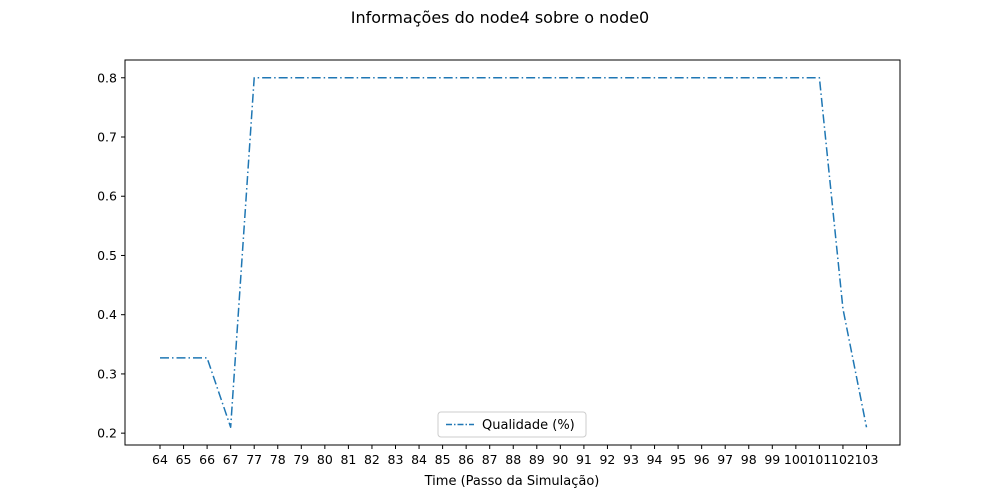  I want to click on y-tick-label: 0.7, so click(107, 137).